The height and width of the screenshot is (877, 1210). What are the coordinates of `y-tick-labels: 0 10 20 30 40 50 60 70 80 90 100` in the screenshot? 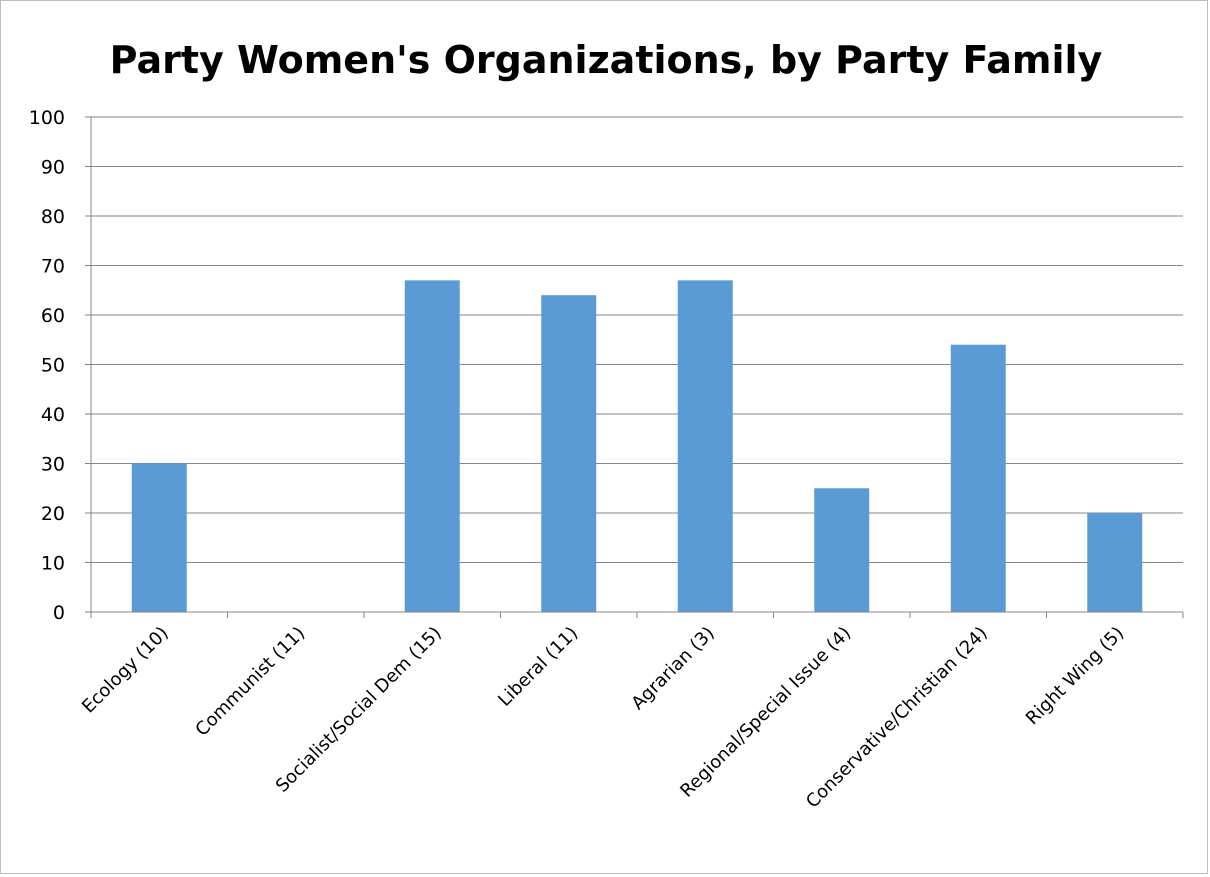 It's located at (47, 365).